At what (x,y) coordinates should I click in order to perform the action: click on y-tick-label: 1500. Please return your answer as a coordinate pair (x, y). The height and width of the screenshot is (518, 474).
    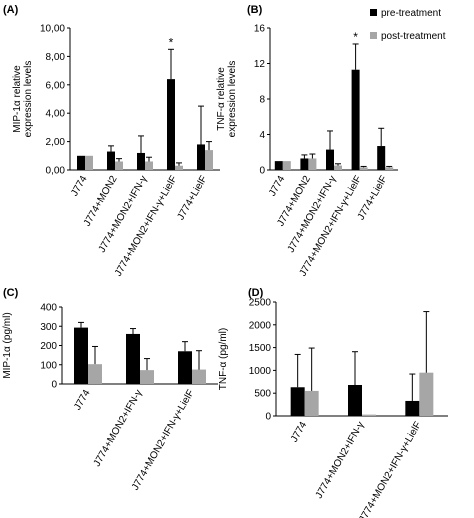
    Looking at the image, I should click on (260, 348).